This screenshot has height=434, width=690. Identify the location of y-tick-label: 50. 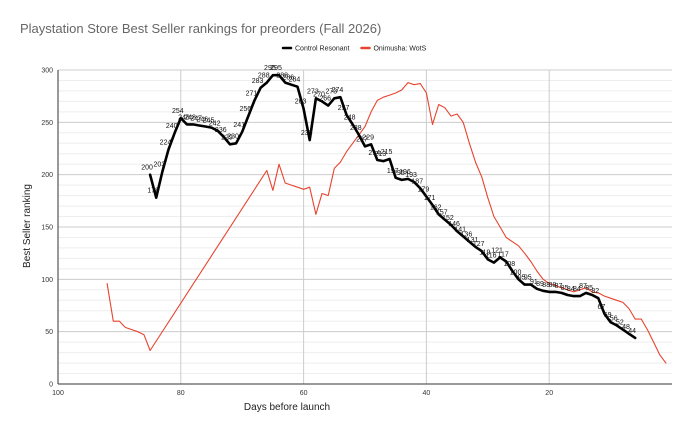
(49, 332).